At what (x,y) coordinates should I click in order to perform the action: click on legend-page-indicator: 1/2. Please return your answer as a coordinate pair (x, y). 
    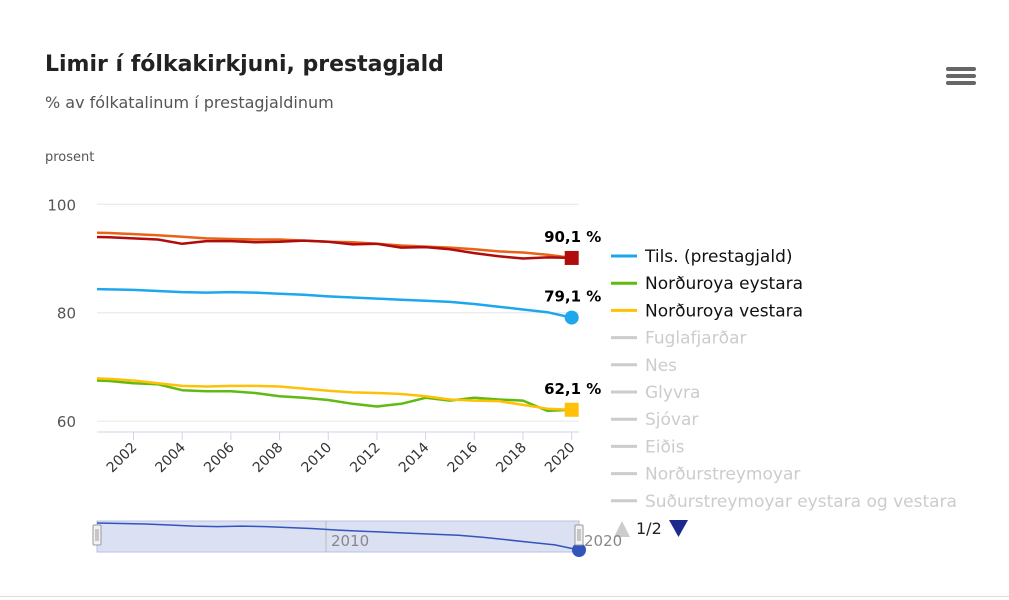
    Looking at the image, I should click on (649, 528).